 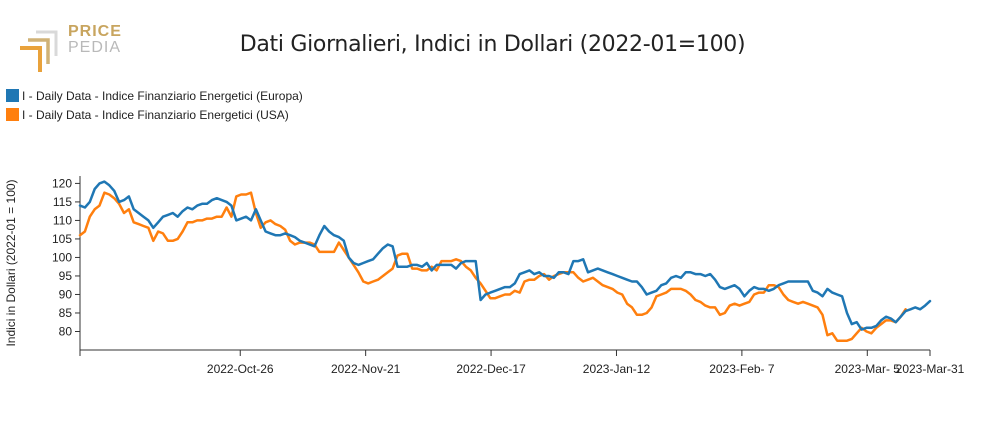 I want to click on y-tick-label: 115, so click(x=62, y=202).